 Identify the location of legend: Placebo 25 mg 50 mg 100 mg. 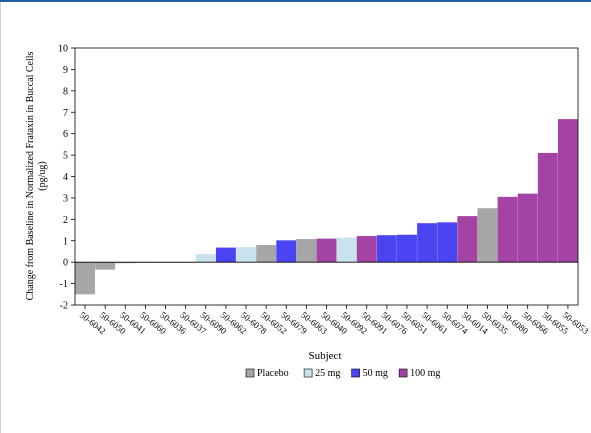
(342, 373).